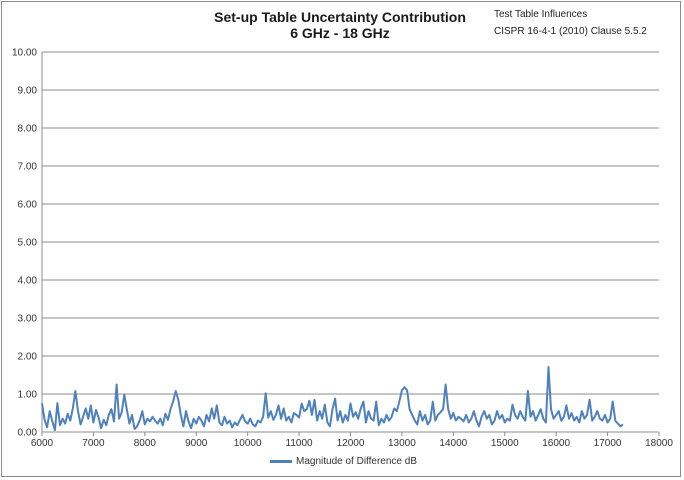  What do you see at coordinates (28, 433) in the screenshot?
I see `y-tick-label: 0.00` at bounding box center [28, 433].